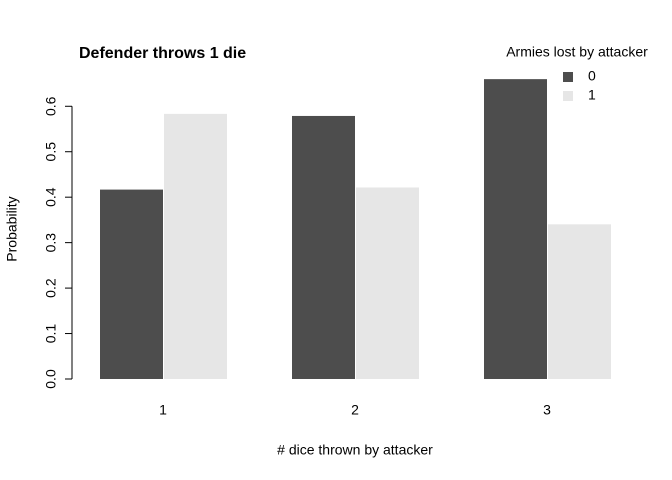 This screenshot has width=672, height=480. I want to click on x-tick-label: 3, so click(547, 410).